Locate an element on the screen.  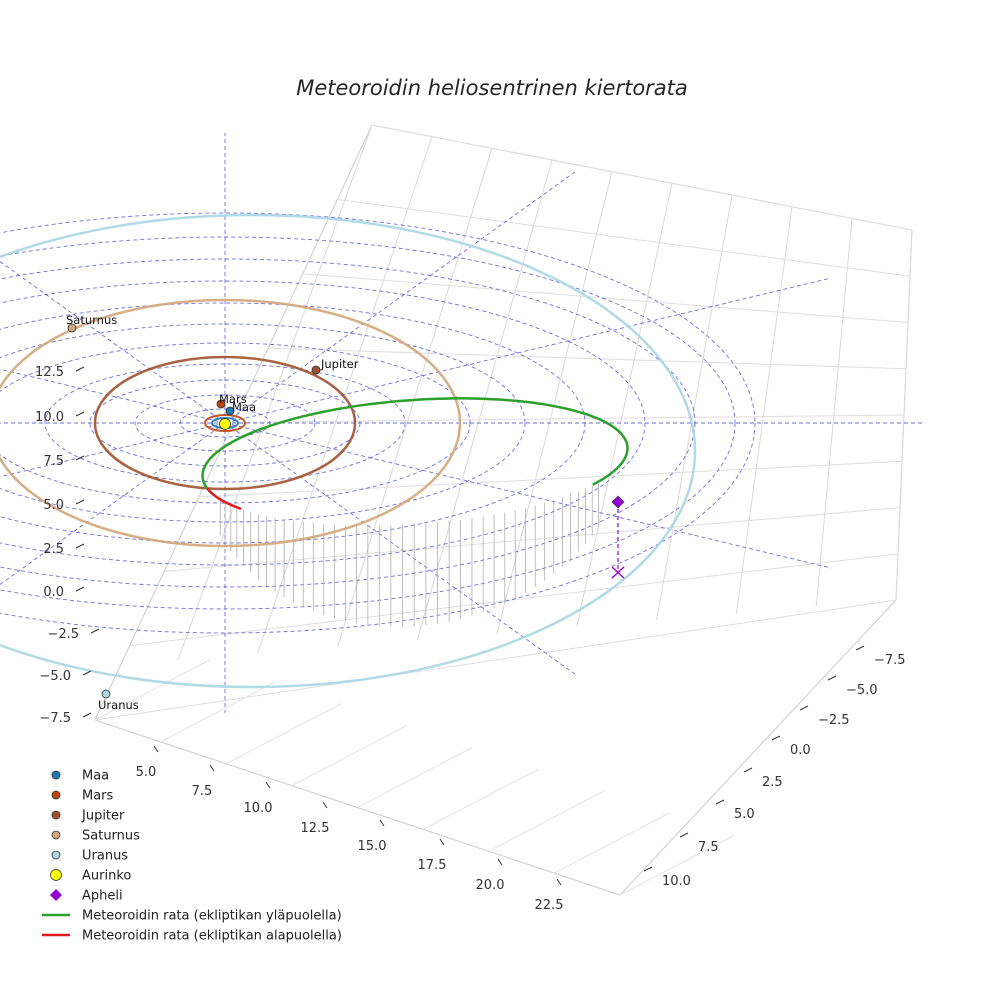
orbit-jupiter is located at coordinates (225, 423).